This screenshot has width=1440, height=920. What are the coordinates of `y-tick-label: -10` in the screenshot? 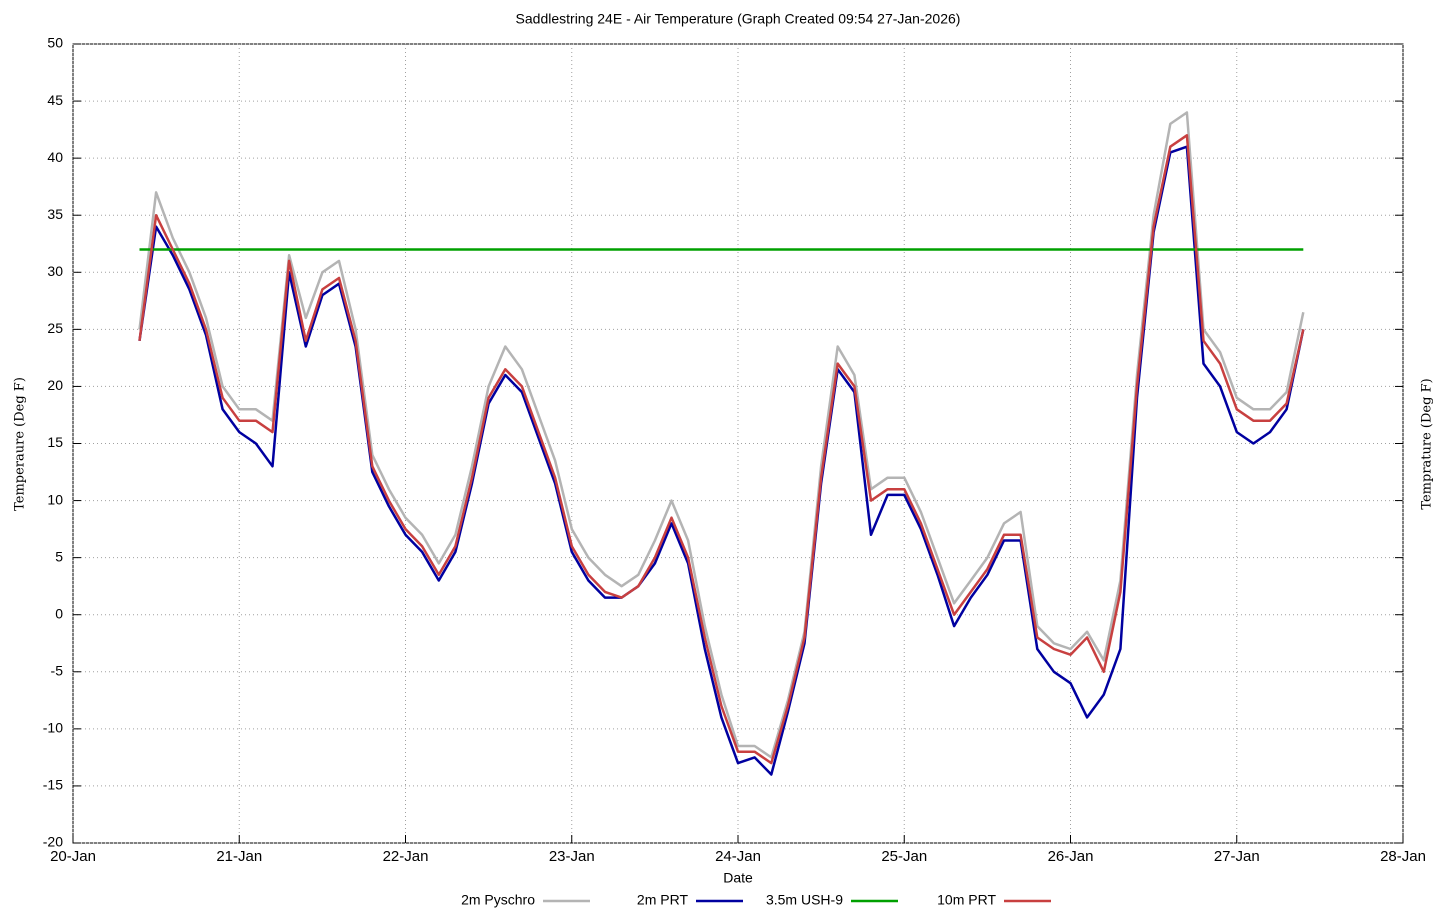 It's located at (53, 728).